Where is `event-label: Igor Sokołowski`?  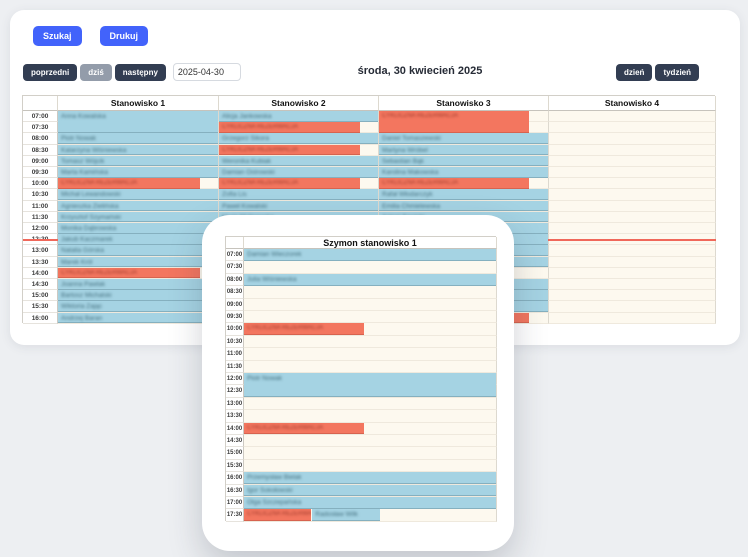 event-label: Igor Sokołowski is located at coordinates (270, 490).